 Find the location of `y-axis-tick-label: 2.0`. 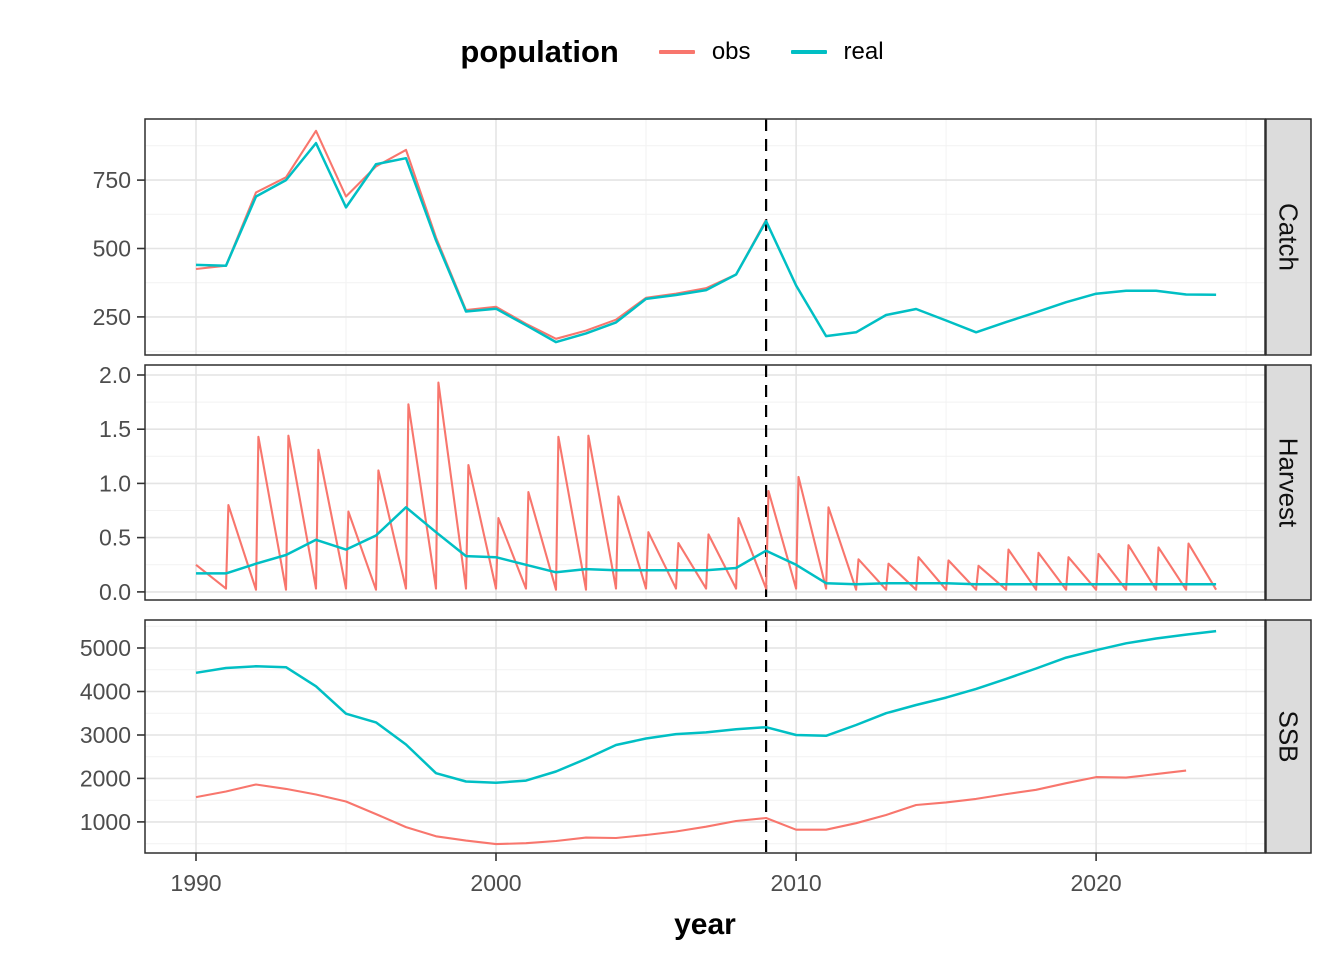

y-axis-tick-label: 2.0 is located at coordinates (115, 375).